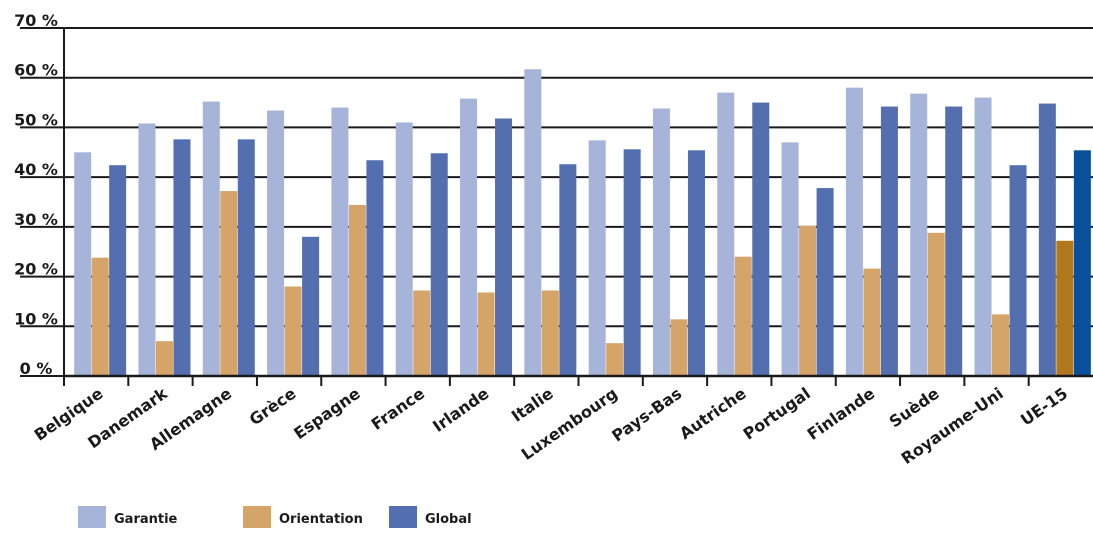 The height and width of the screenshot is (535, 1093). Describe the element at coordinates (914, 408) in the screenshot. I see `x-tick-label-suede: Suède` at that location.